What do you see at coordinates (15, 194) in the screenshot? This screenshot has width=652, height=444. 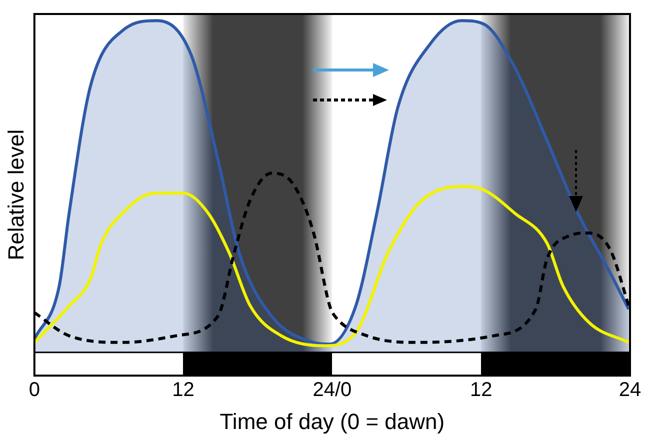 I see `y-axis-title: Relative level` at bounding box center [15, 194].